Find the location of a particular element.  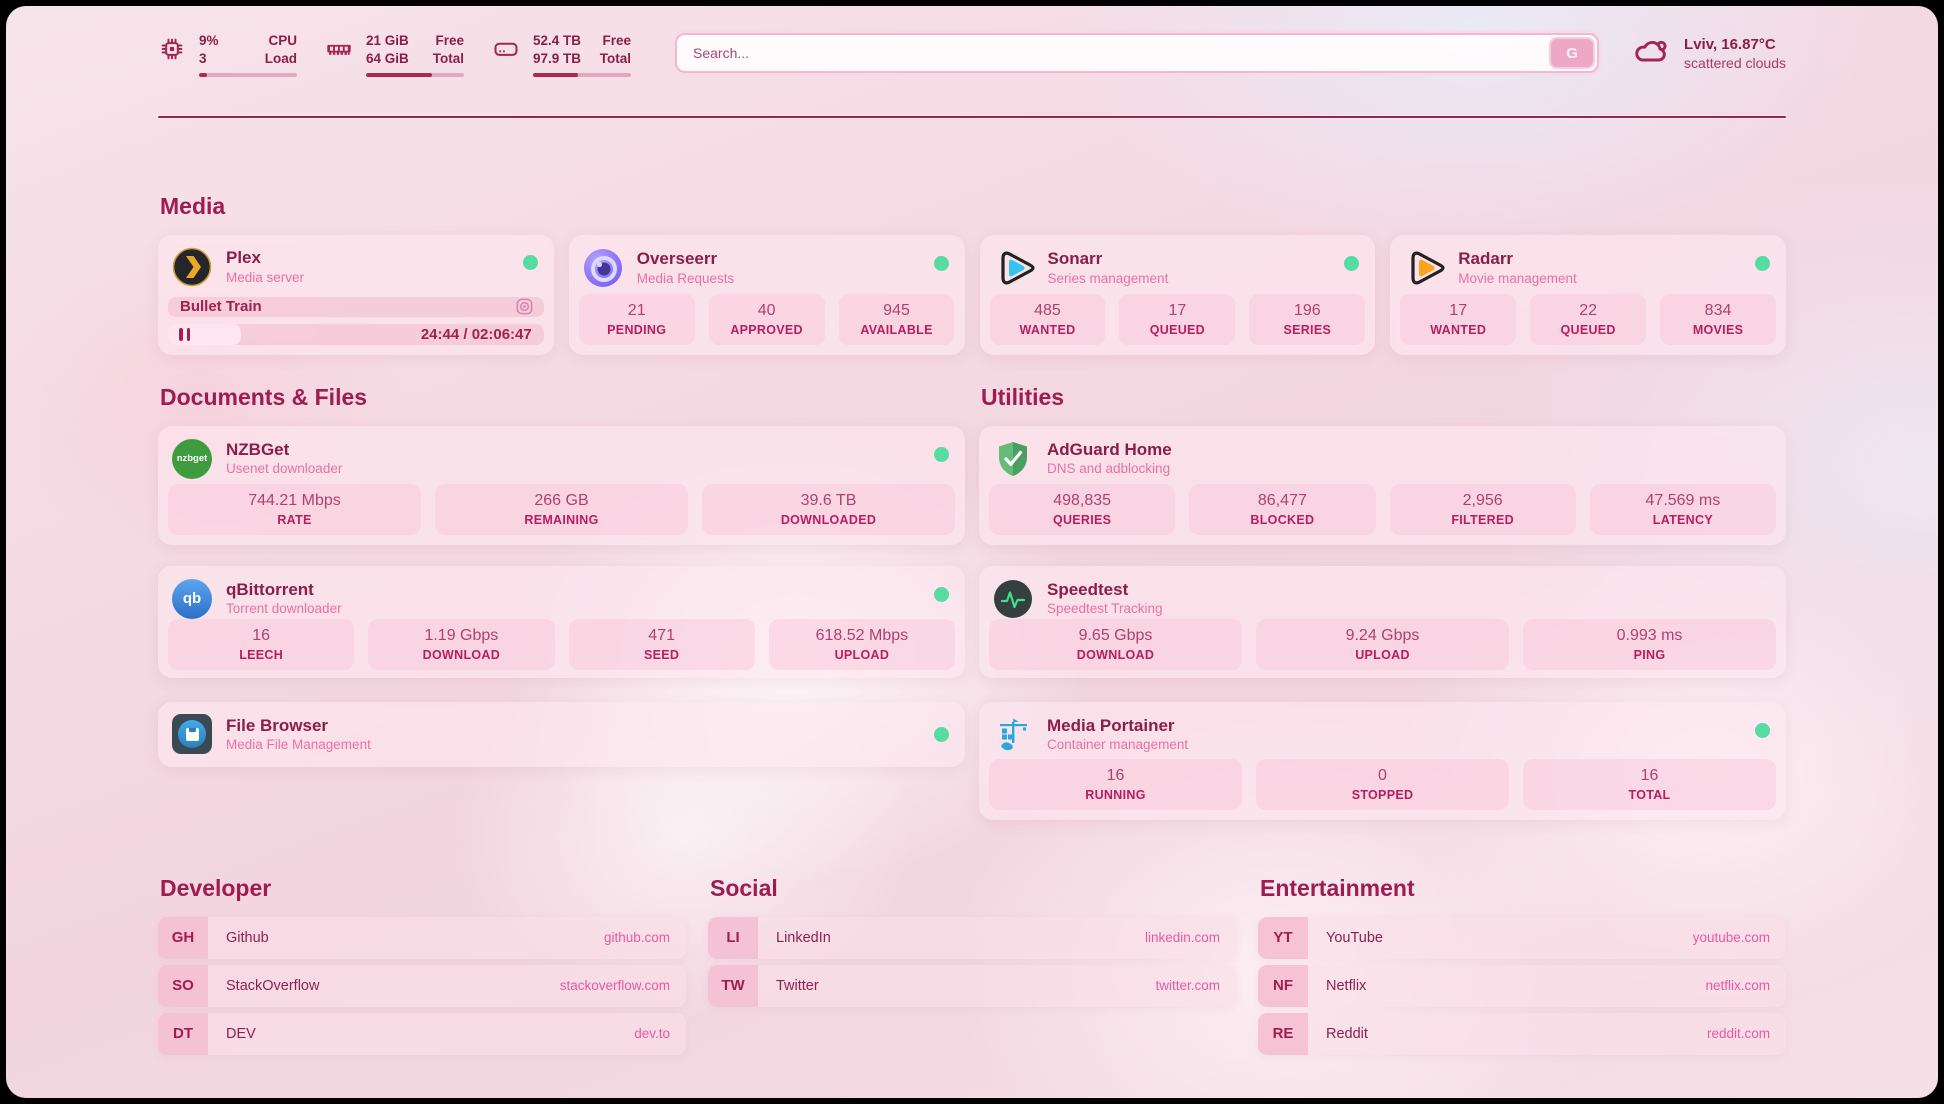

plex-logo-icon is located at coordinates (192, 267).